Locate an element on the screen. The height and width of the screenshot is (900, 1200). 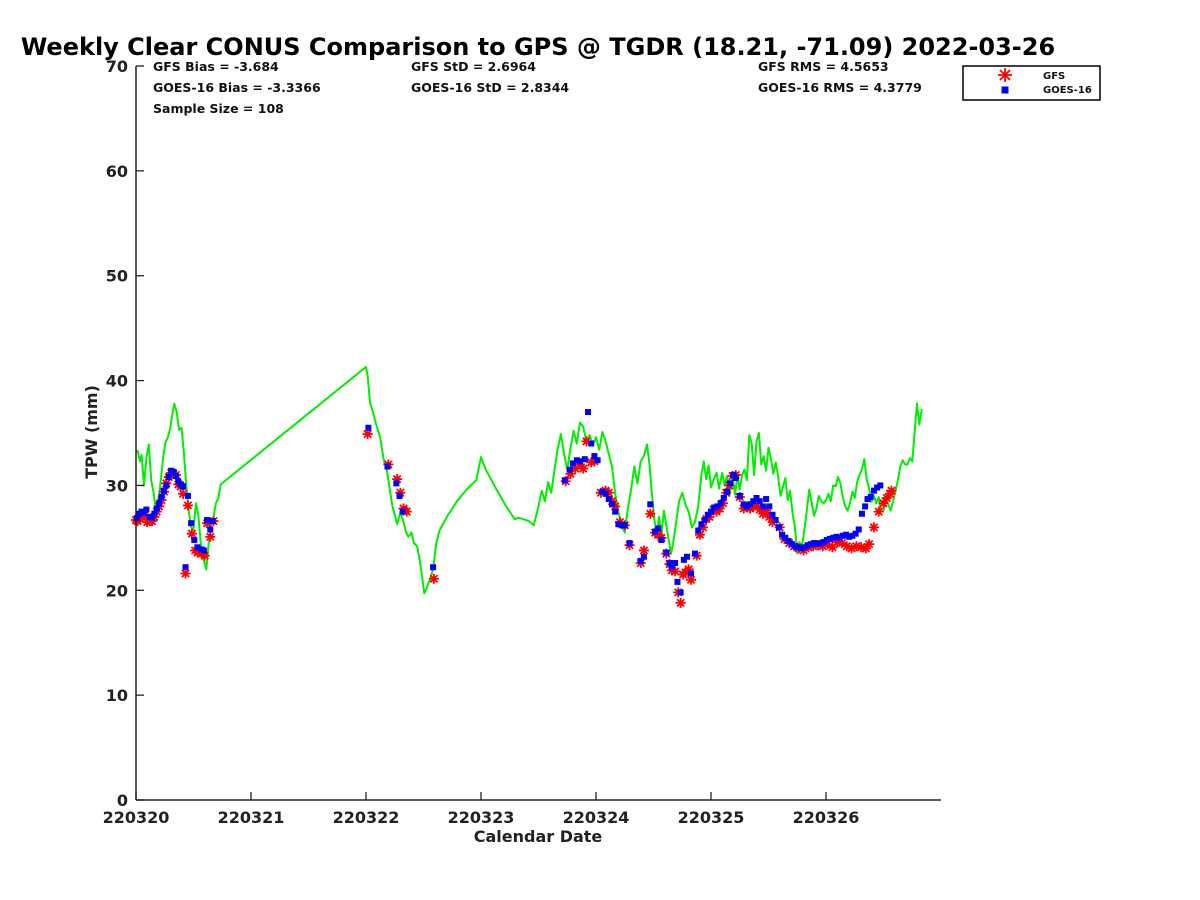
stat-gfs-std: GFS StD = 2.6964 is located at coordinates (473, 66).